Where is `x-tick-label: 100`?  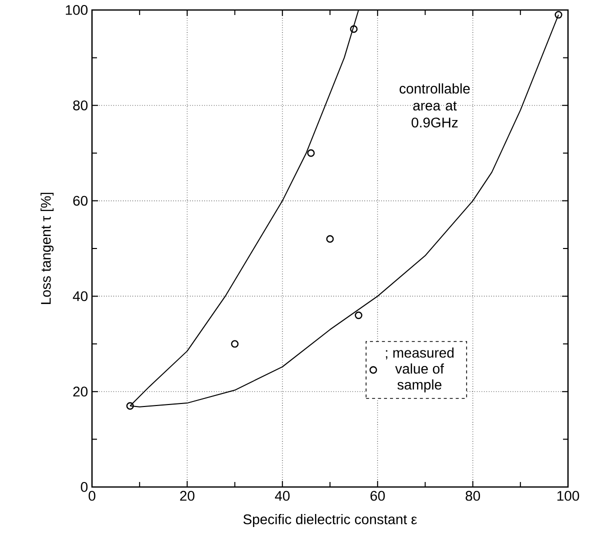 x-tick-label: 100 is located at coordinates (568, 495).